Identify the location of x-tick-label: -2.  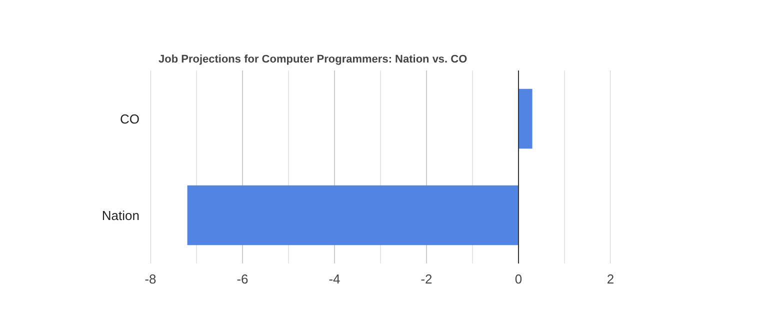
(426, 279).